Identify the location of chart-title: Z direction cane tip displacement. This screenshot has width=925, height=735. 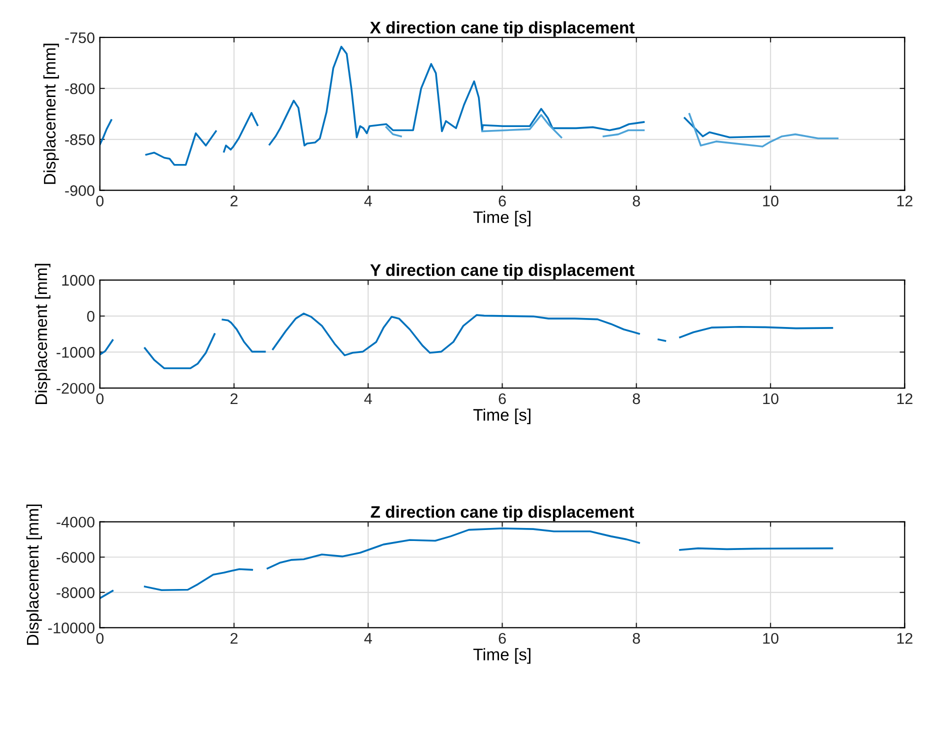
(502, 514).